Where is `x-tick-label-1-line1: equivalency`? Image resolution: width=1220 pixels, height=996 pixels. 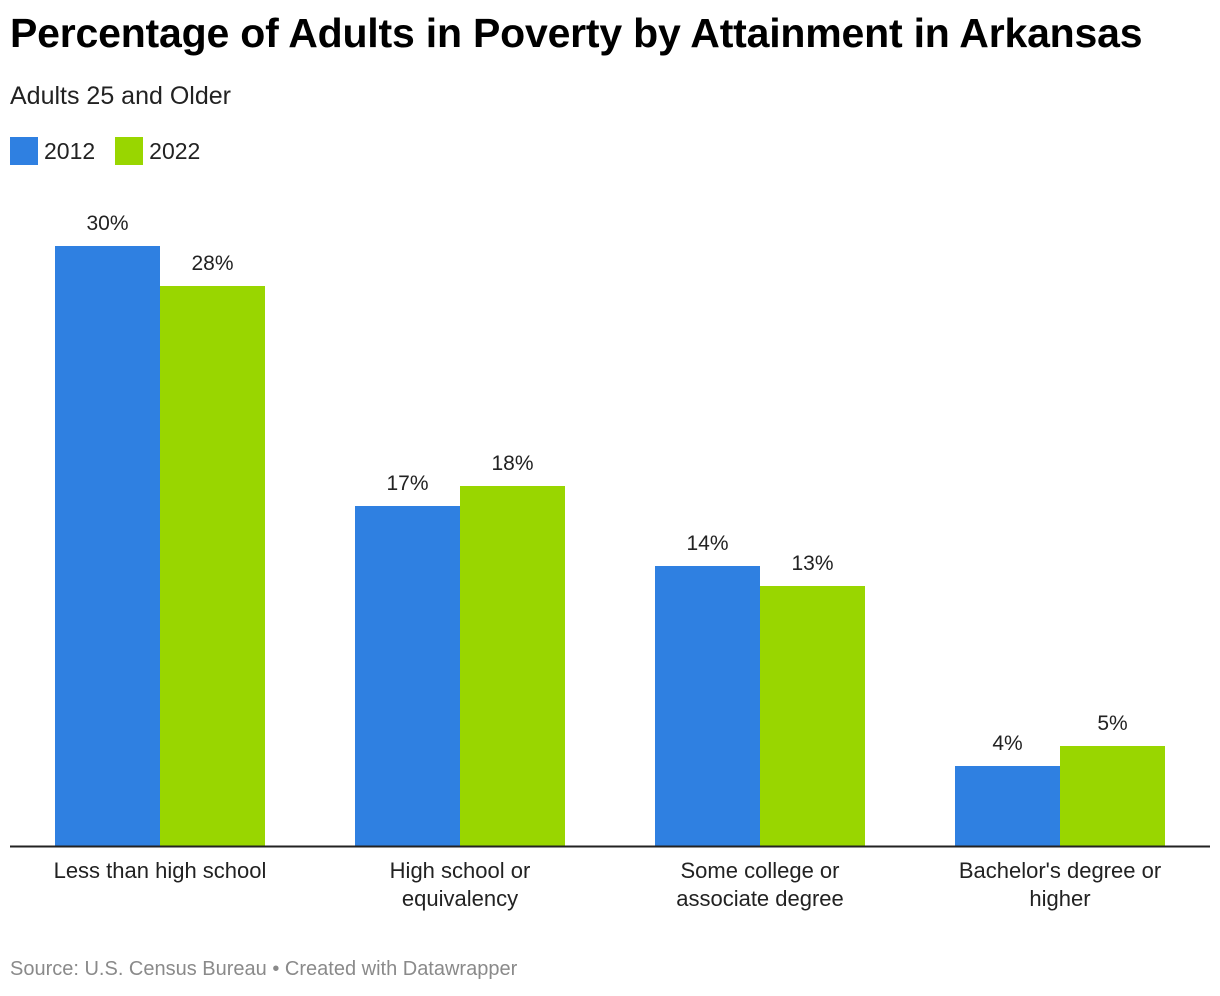 x-tick-label-1-line1: equivalency is located at coordinates (460, 898).